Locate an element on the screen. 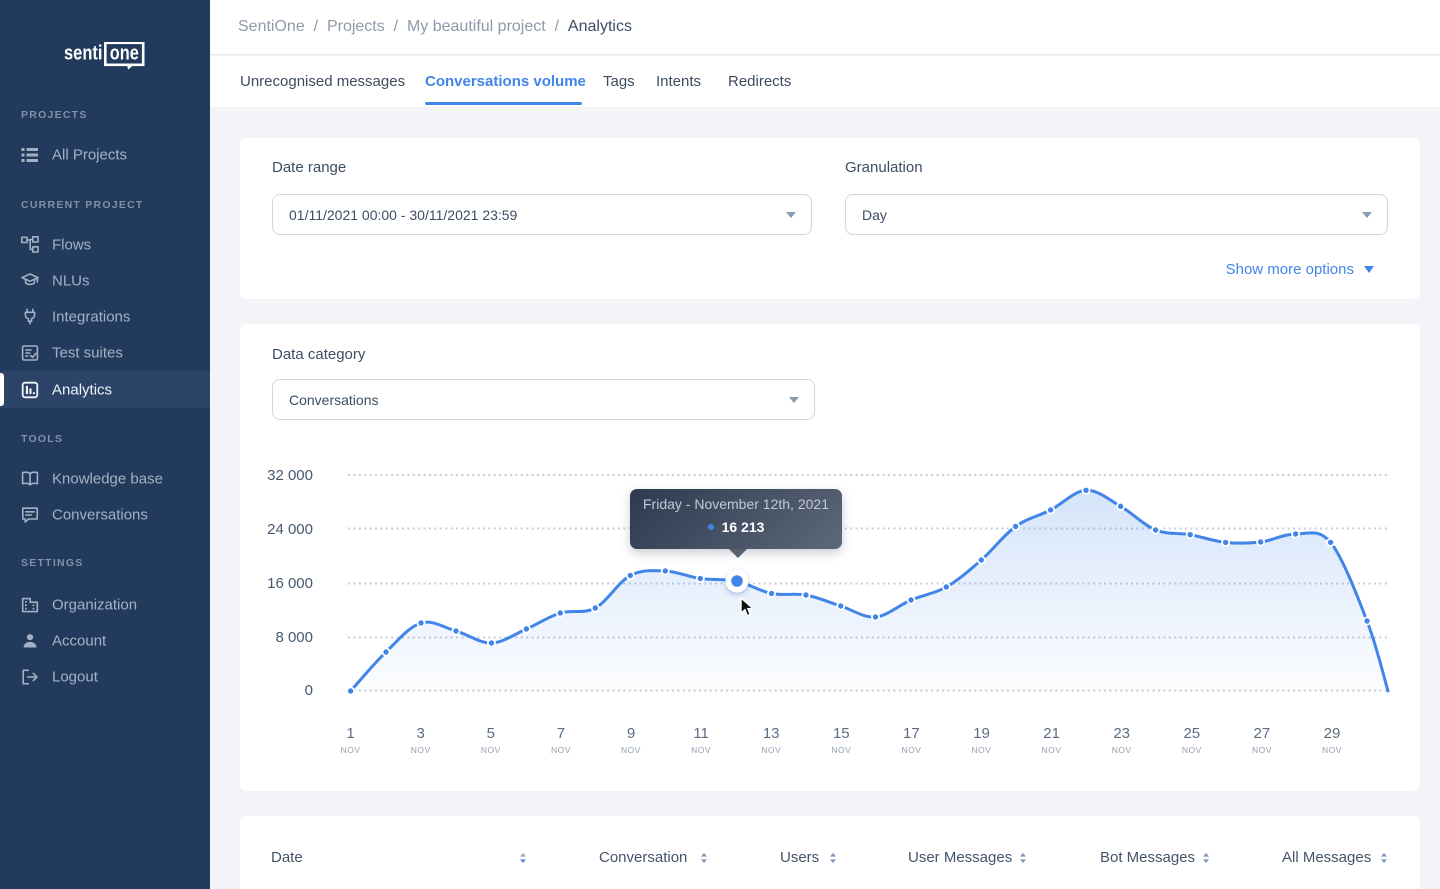 The image size is (1440, 889). svg-text: 27 is located at coordinates (1262, 733).